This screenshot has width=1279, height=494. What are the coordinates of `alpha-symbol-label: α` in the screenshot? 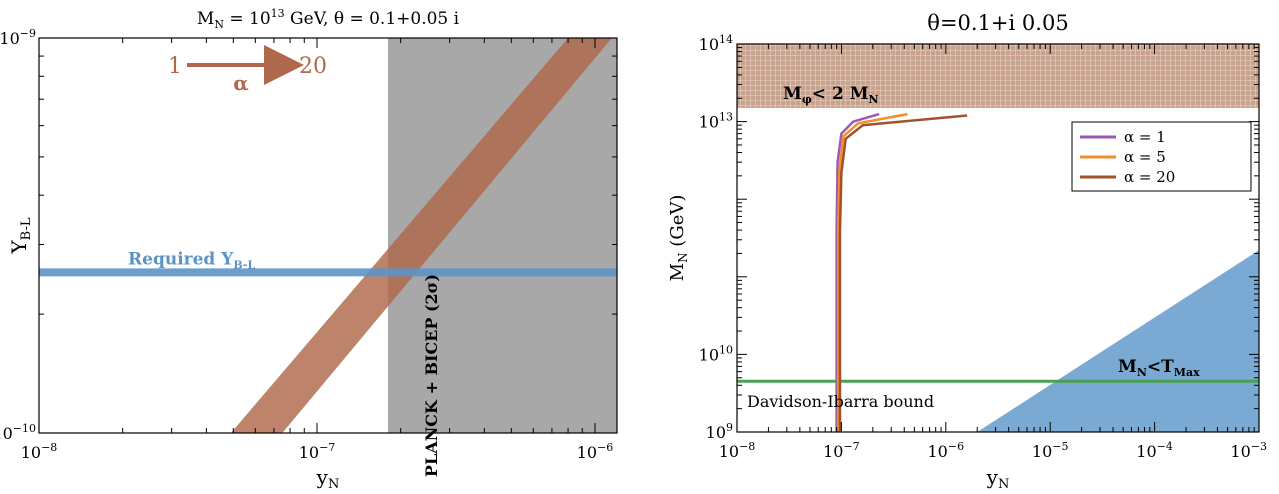 It's located at (240, 83).